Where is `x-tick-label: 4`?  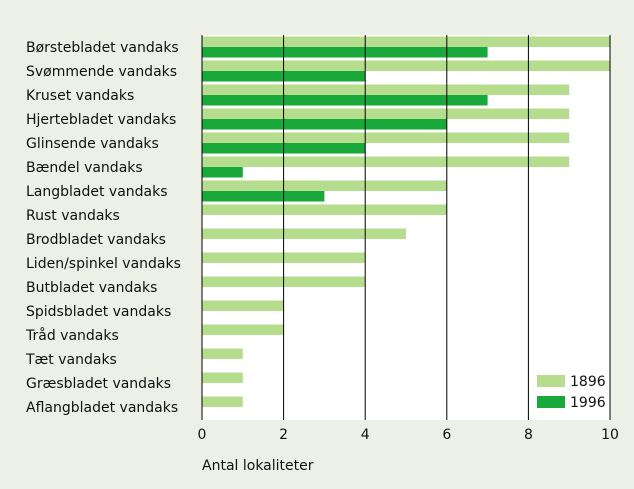 x-tick-label: 4 is located at coordinates (365, 435).